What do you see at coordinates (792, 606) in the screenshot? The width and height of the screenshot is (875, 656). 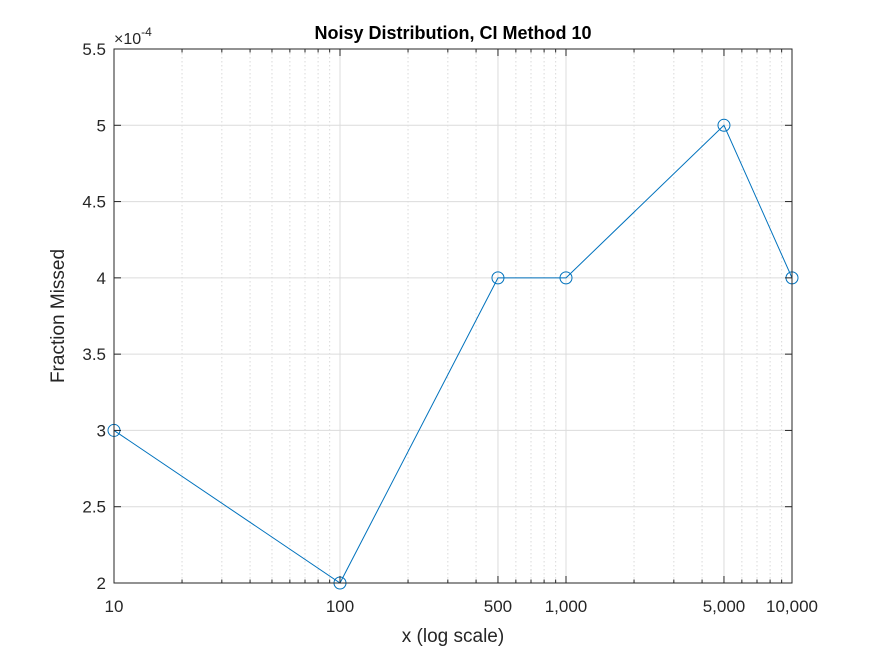 I see `x-tick-label: 10,000` at bounding box center [792, 606].